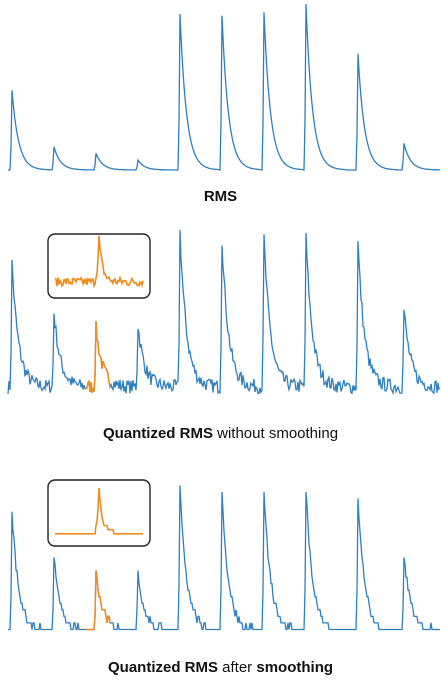 This screenshot has width=441, height=681. I want to click on panel-3-caption: Quantized RMS after smoothing, so click(220, 667).